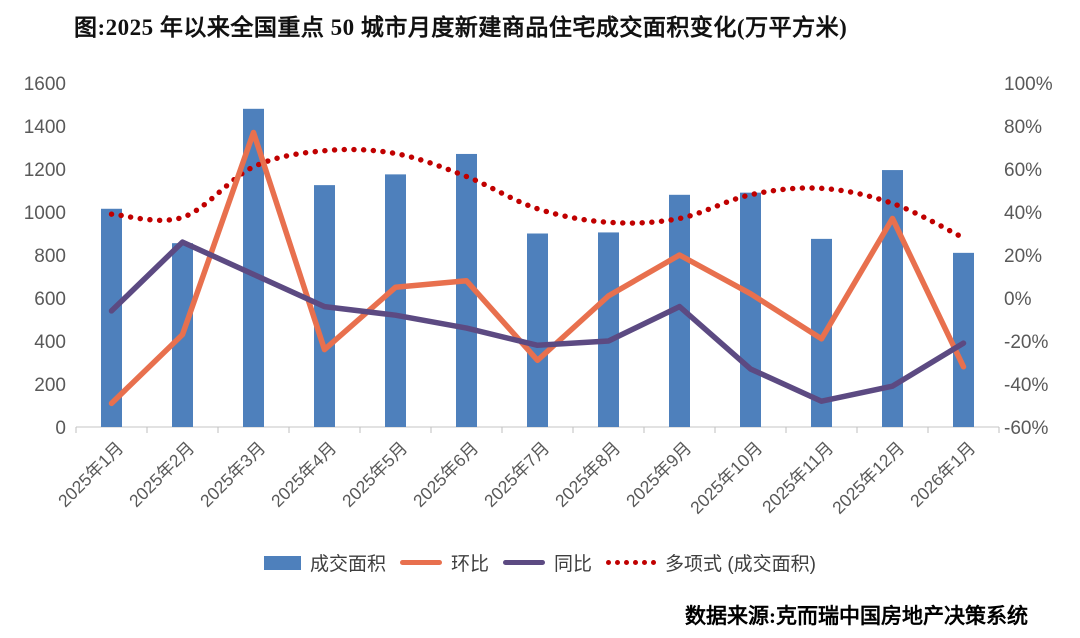  Describe the element at coordinates (608, 329) in the screenshot. I see `bar-2025年8月` at that location.